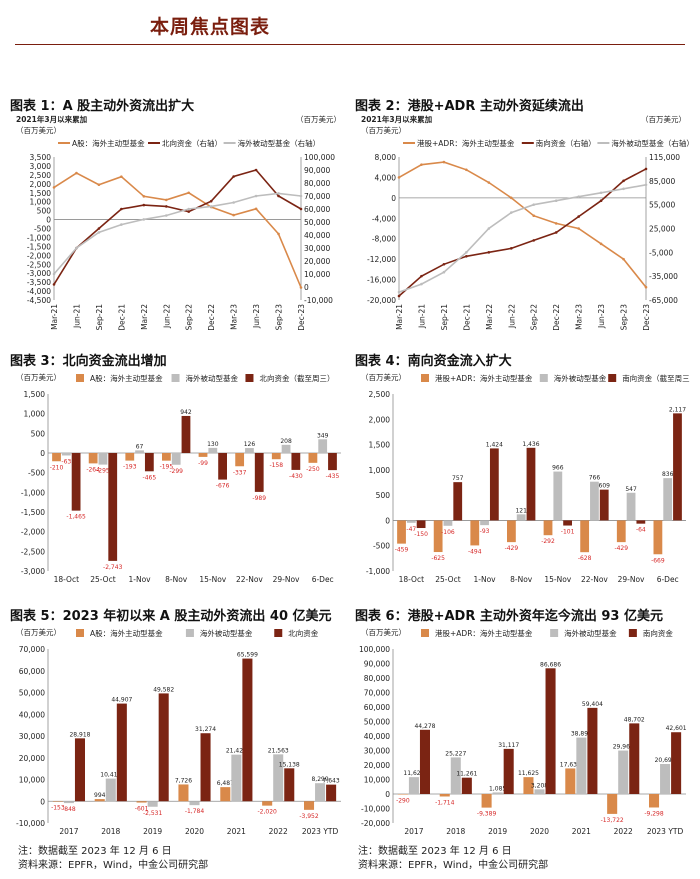 The width and height of the screenshot is (700, 879). What do you see at coordinates (485, 531) in the screenshot?
I see `data-label: -93` at bounding box center [485, 531].